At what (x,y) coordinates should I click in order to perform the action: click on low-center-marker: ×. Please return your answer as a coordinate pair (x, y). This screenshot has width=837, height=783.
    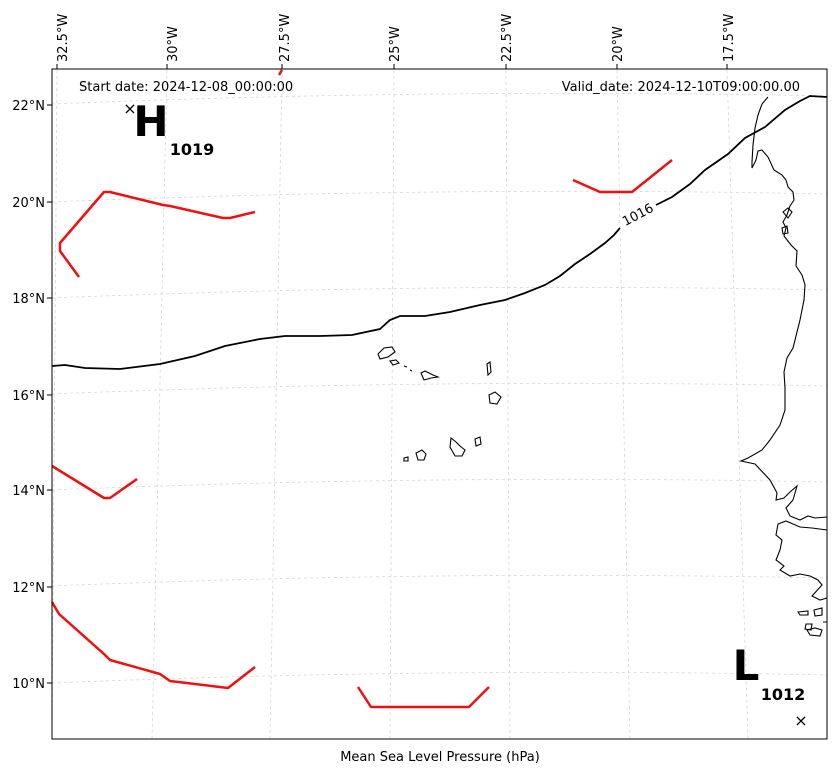
    Looking at the image, I should click on (800, 720).